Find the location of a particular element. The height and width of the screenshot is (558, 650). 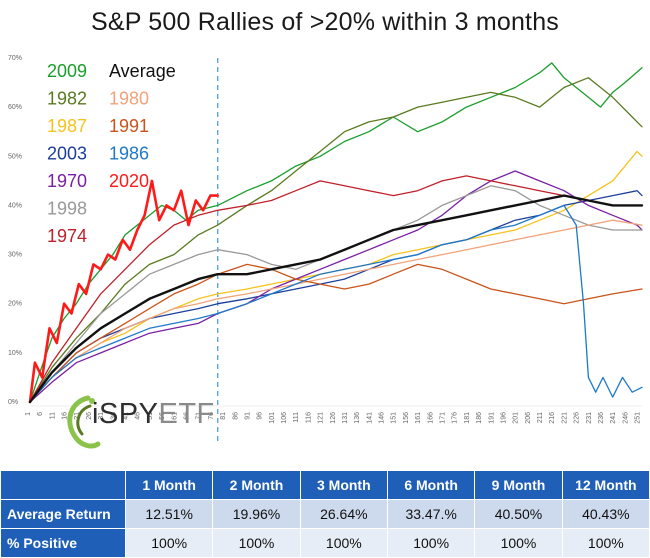

y-tick-label: 30% is located at coordinates (15, 255).